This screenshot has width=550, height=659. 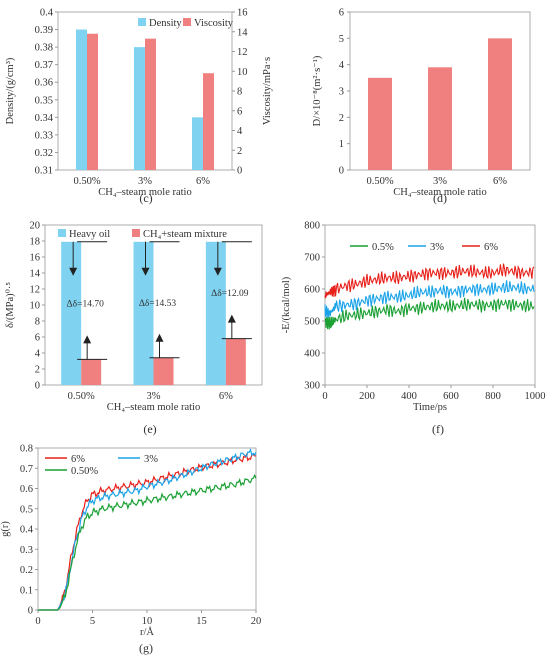 What do you see at coordinates (86, 305) in the screenshot?
I see `delta-annotation: Δδ=14.70` at bounding box center [86, 305].